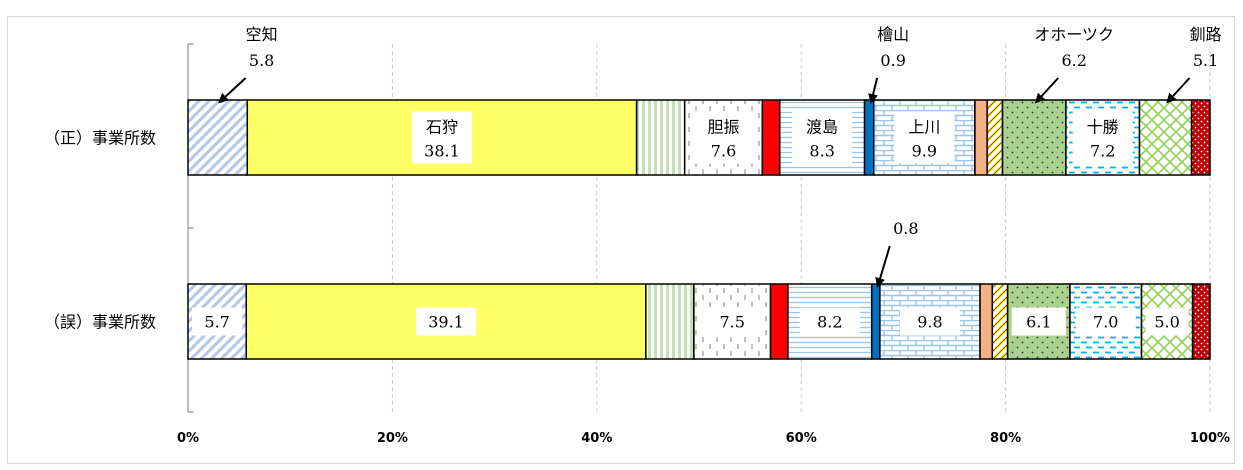 The image size is (1243, 470). Describe the element at coordinates (822, 127) in the screenshot. I see `data-label-name: 渡島` at that location.